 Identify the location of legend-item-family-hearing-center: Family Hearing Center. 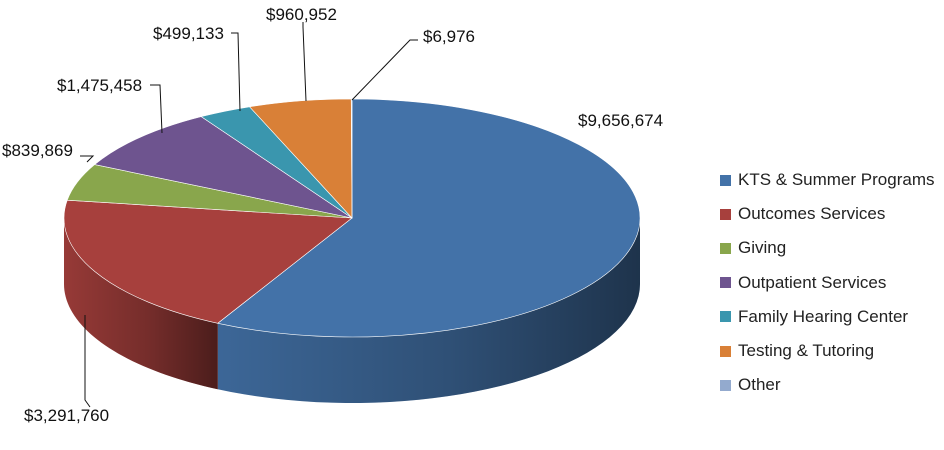
(831, 317).